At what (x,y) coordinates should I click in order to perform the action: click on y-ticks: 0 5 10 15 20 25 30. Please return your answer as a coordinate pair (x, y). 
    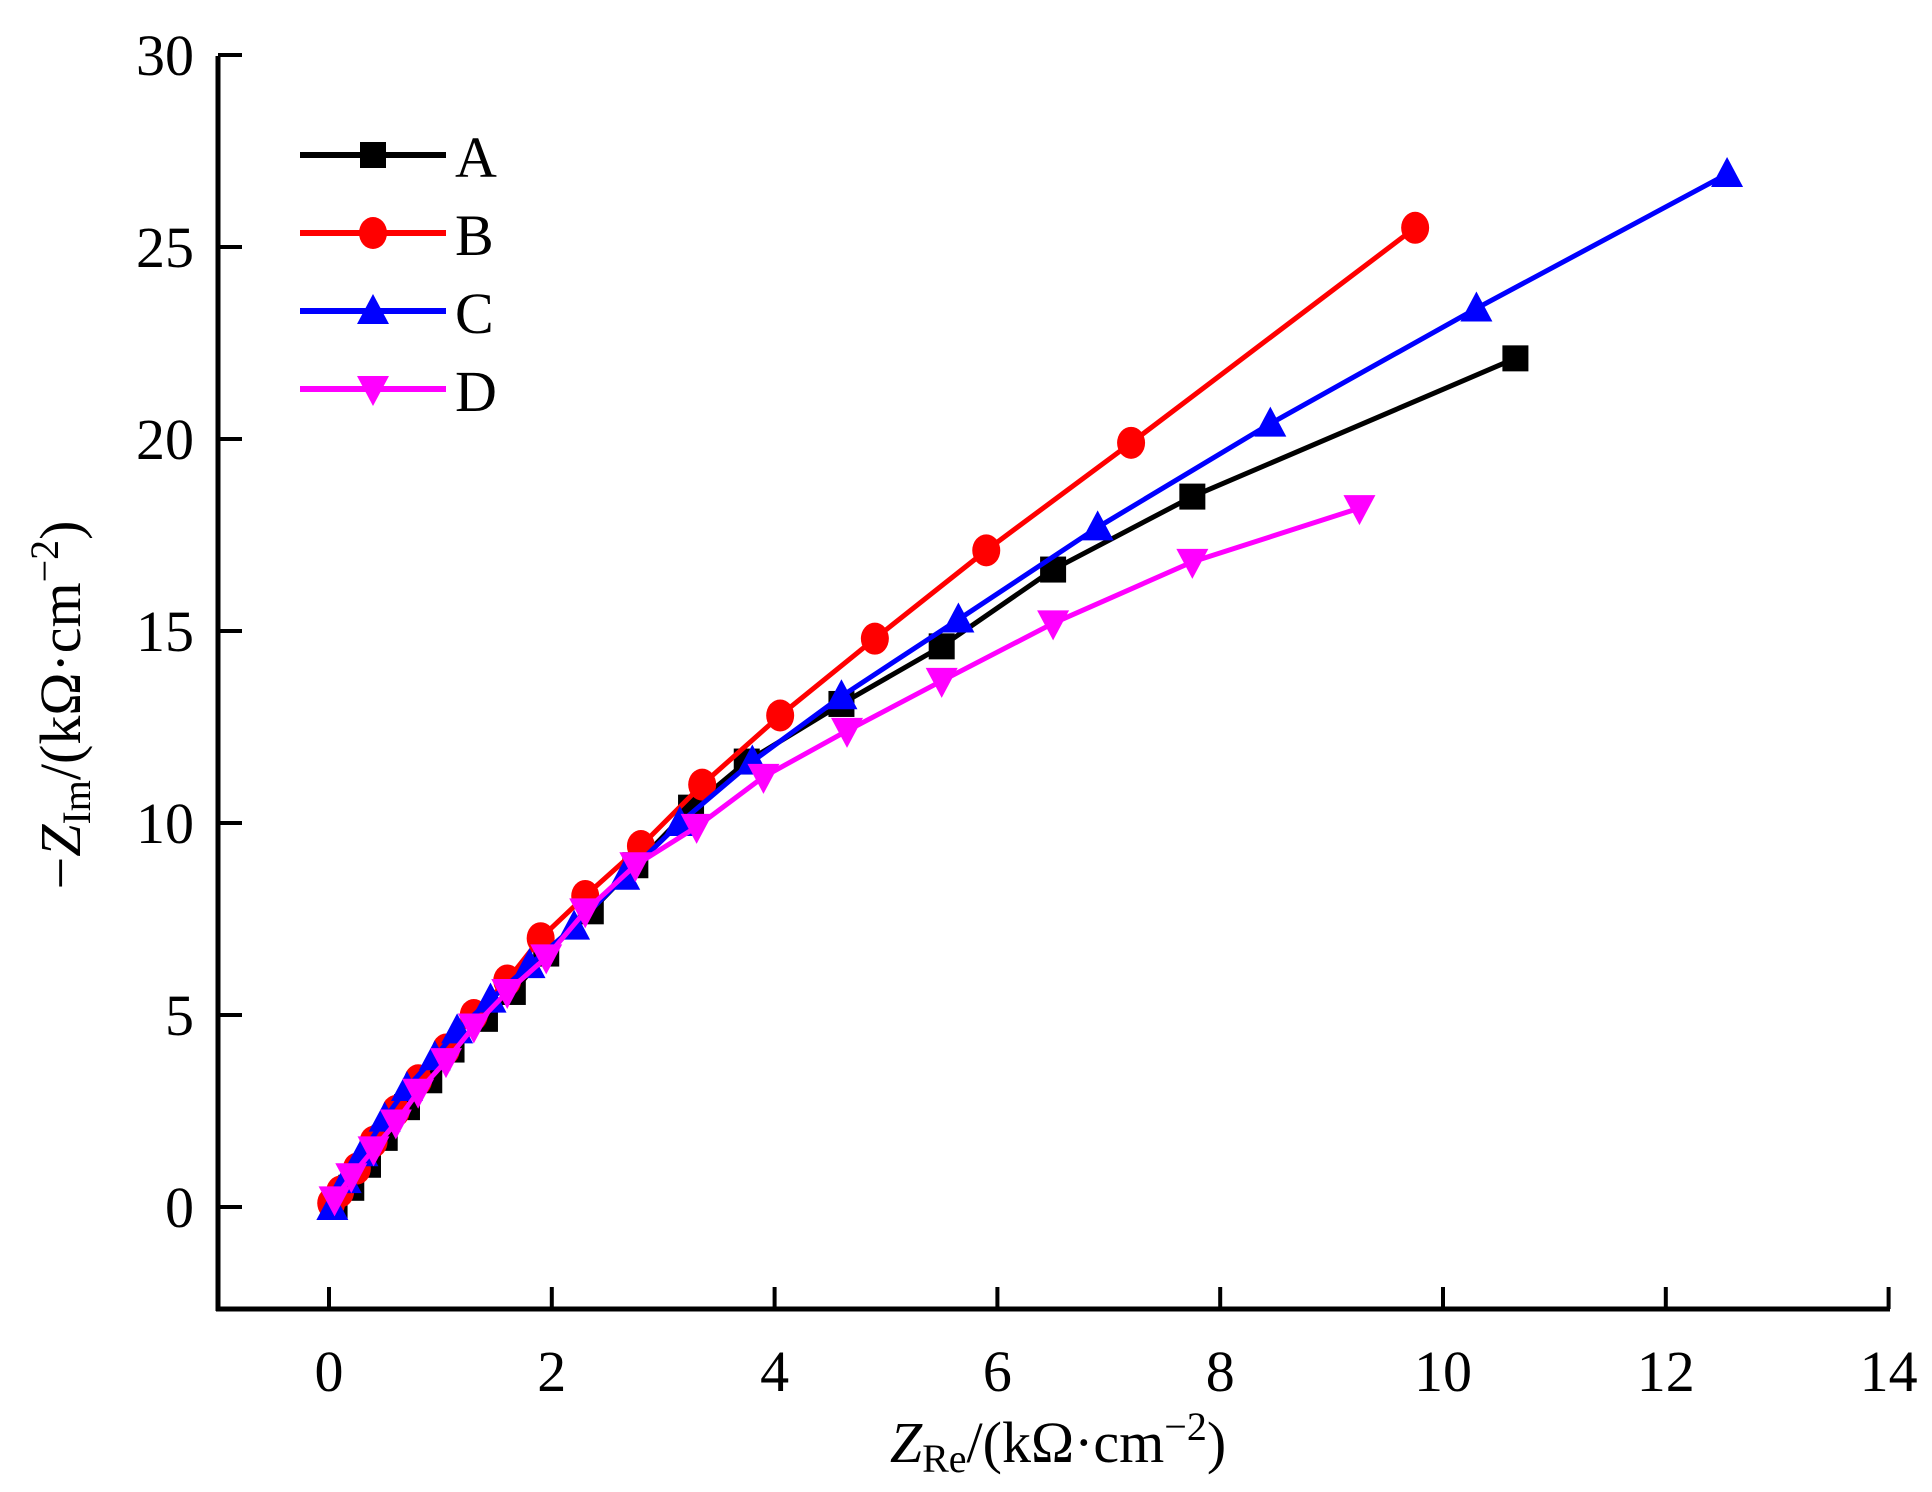
    Looking at the image, I should click on (189, 631).